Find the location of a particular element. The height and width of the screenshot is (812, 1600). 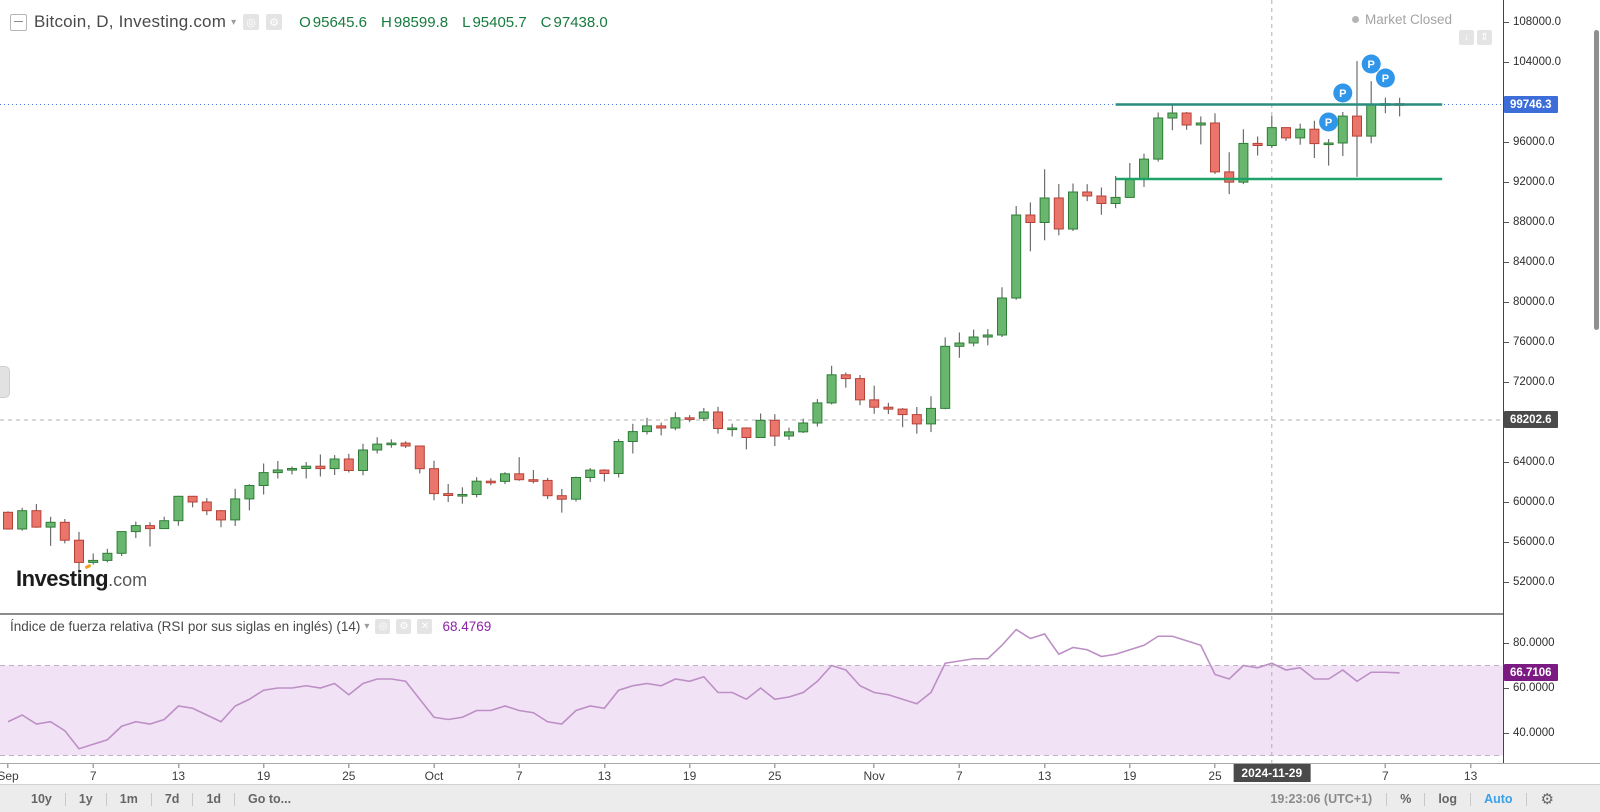

rsi-value: 68.4769 is located at coordinates (467, 626).